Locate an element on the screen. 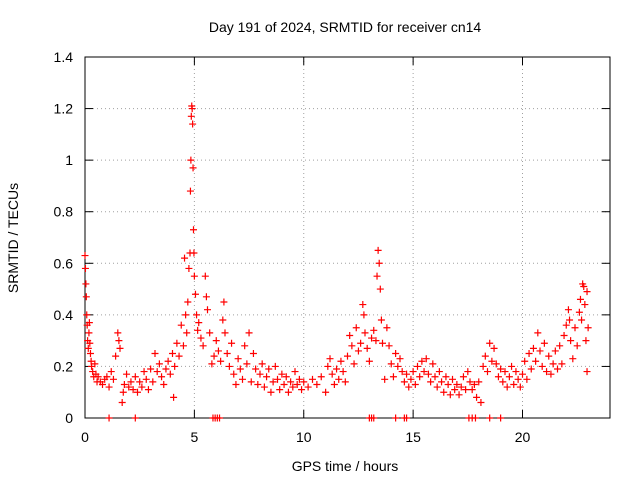  y-tick-label: 1.2 is located at coordinates (64, 109).